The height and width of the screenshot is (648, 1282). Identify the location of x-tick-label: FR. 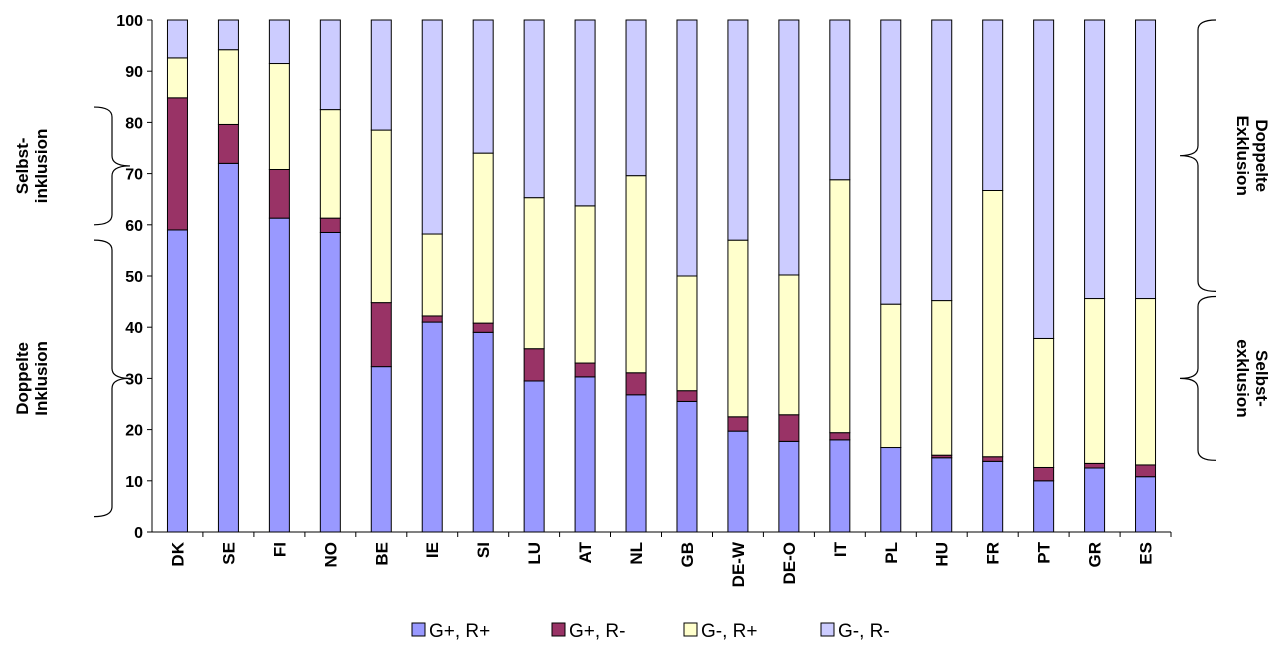
(993, 553).